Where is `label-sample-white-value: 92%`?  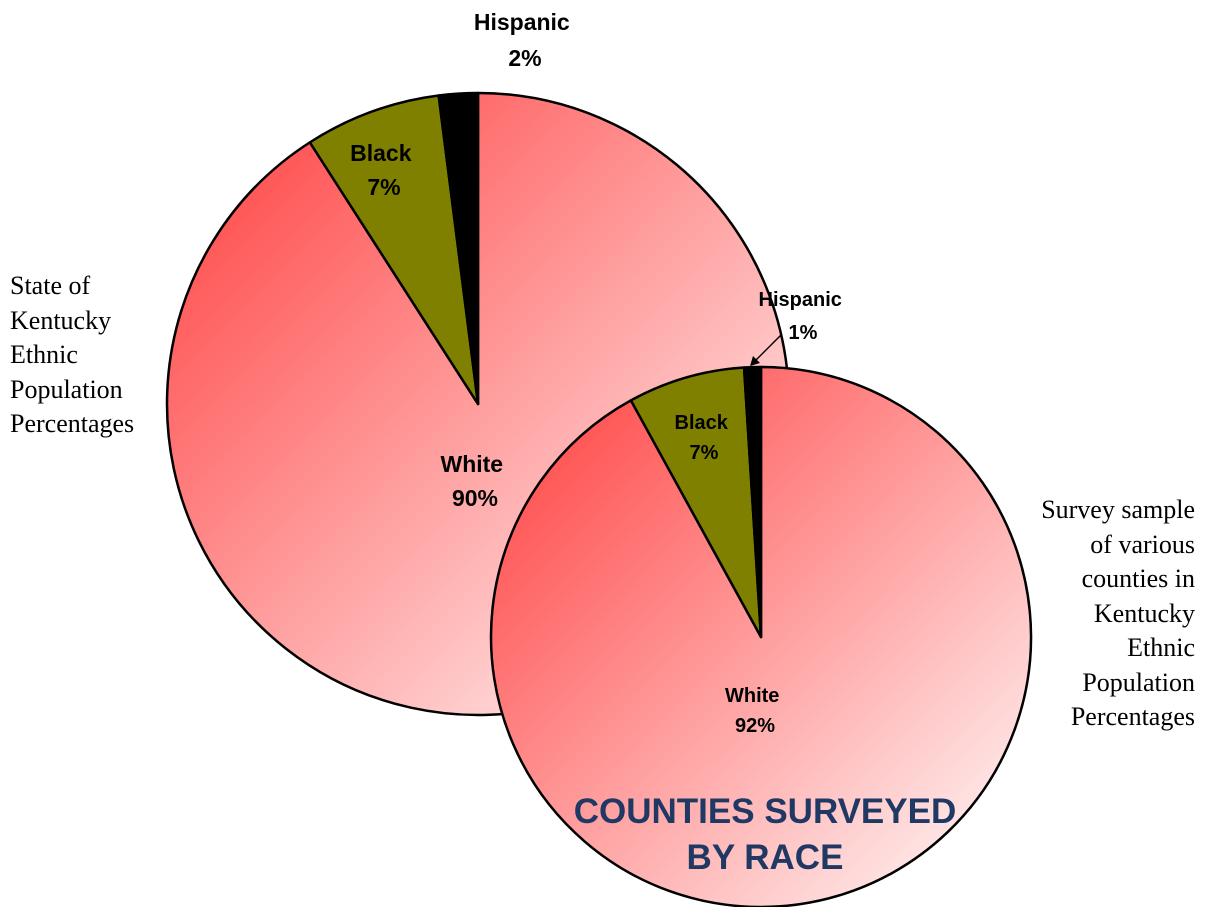 label-sample-white-value: 92% is located at coordinates (755, 726).